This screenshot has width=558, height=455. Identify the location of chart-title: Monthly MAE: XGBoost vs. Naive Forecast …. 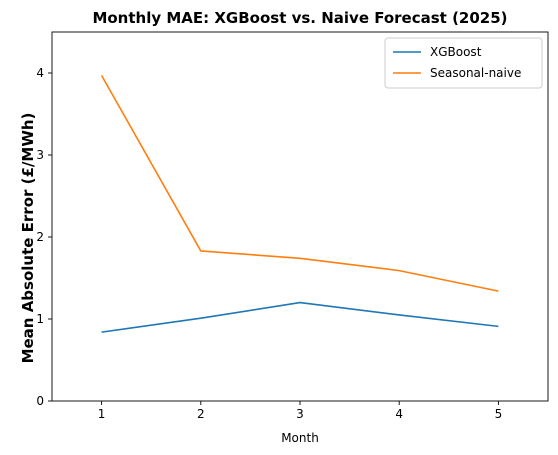
(299, 18).